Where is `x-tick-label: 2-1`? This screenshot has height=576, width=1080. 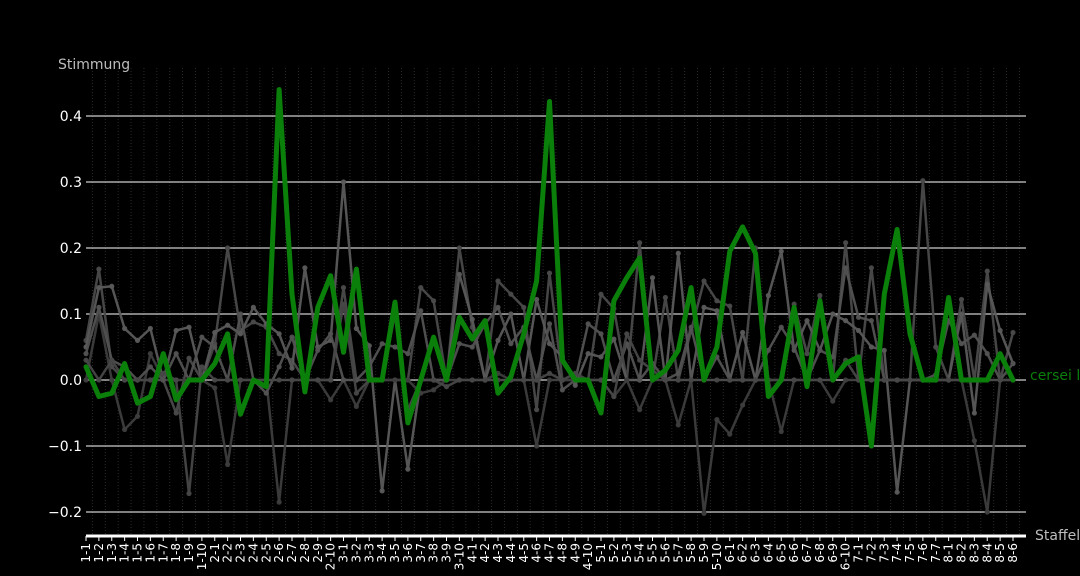
x-tick-label: 2-1 is located at coordinates (215, 553).